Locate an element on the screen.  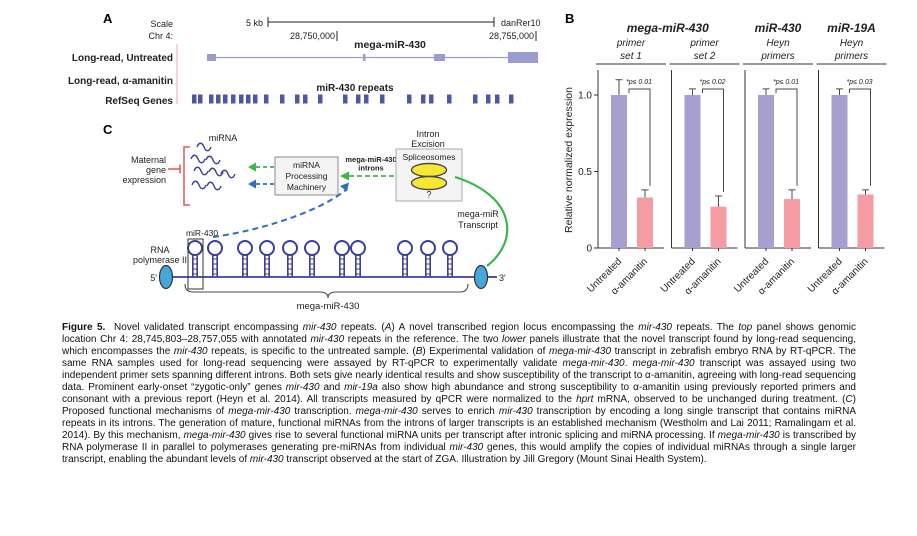
y-tick-label: 0 is located at coordinates (589, 249).